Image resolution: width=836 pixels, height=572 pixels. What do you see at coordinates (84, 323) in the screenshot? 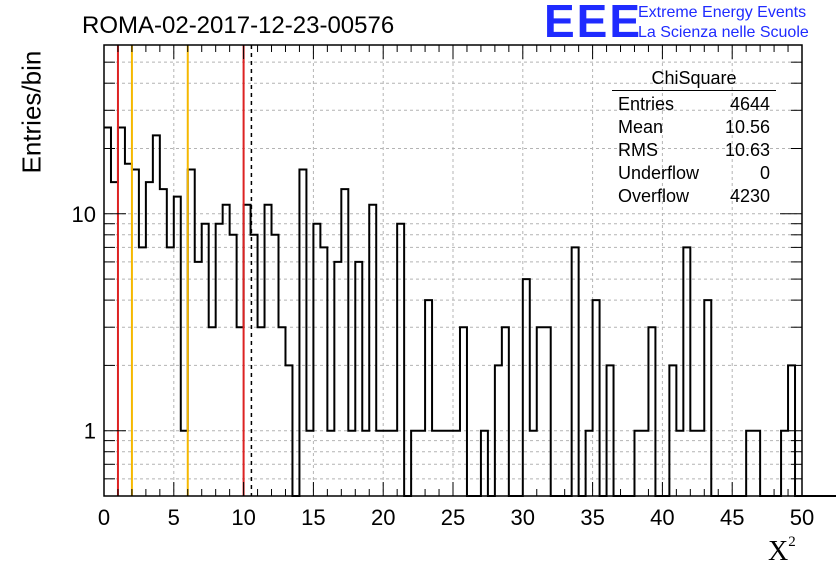
I see `y-tick-labels: 1 10` at bounding box center [84, 323].